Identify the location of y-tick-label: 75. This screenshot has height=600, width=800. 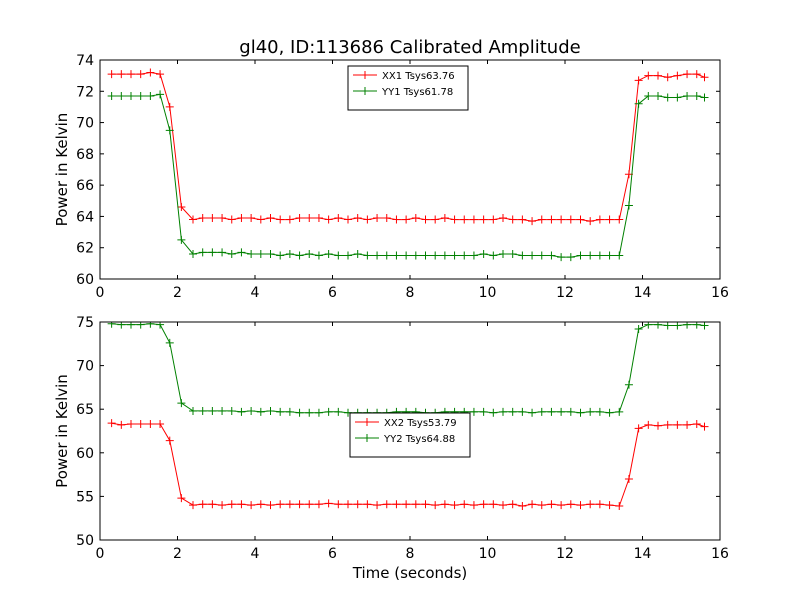
(85, 323).